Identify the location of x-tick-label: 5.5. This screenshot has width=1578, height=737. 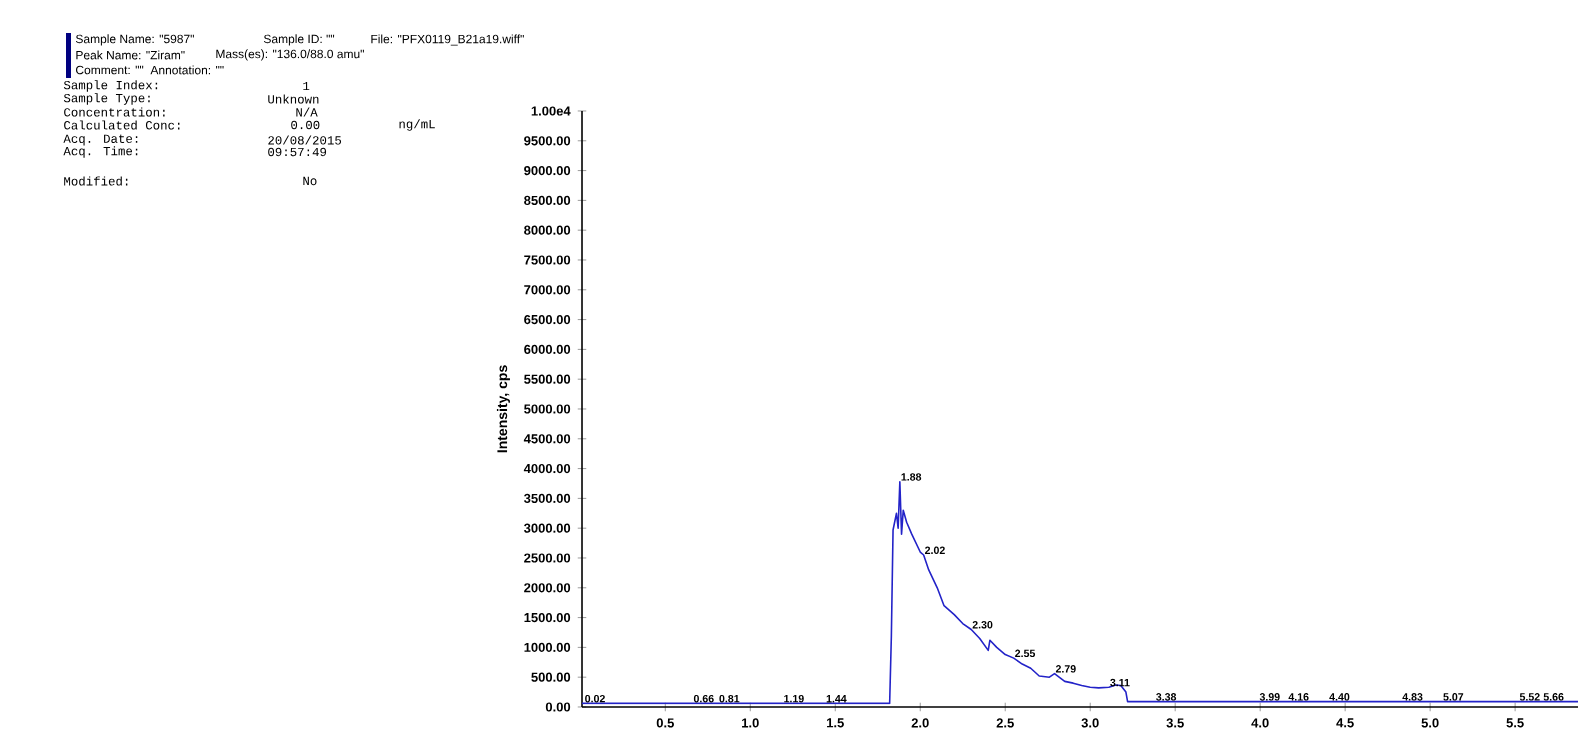
(1515, 723).